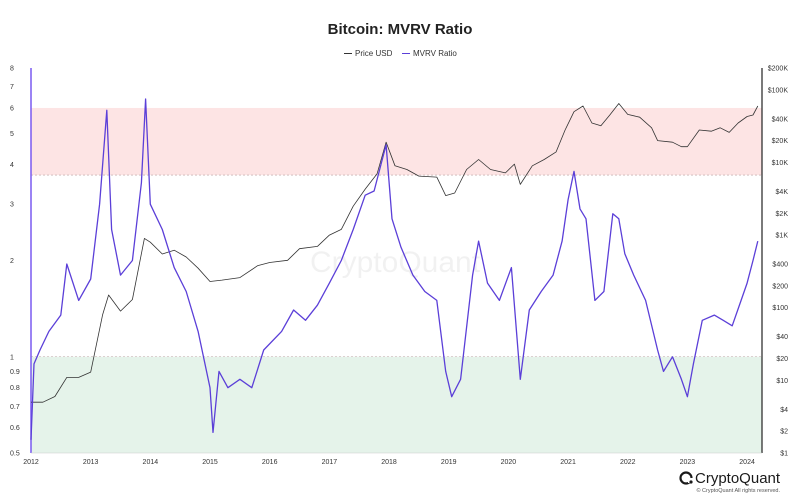  Describe the element at coordinates (568, 462) in the screenshot. I see `x-tick: 2021` at that location.